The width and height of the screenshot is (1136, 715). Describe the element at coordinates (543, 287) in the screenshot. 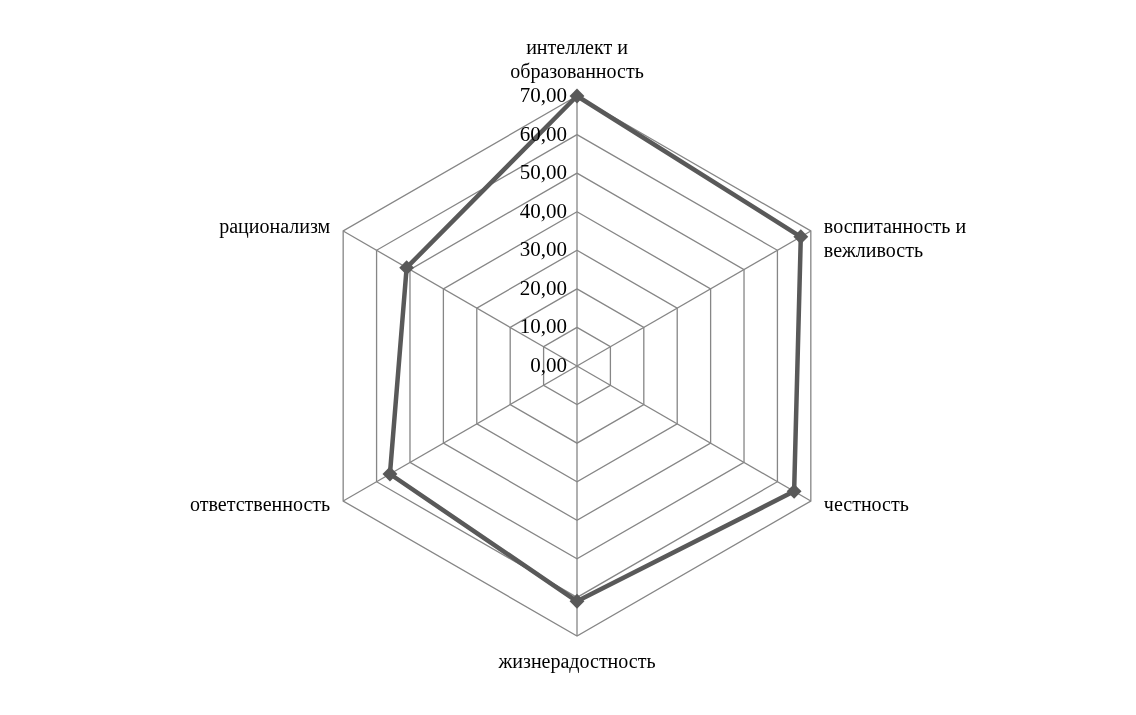

I see `y-tick-label: 20,00` at that location.